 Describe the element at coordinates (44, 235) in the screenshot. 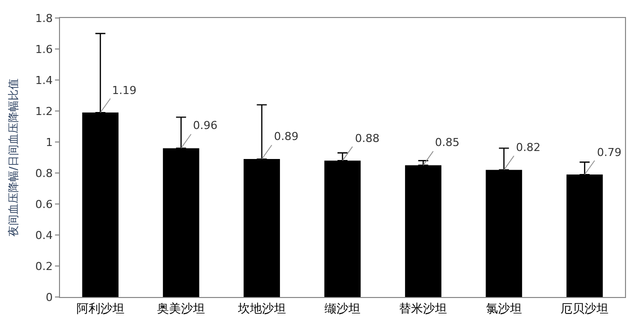

I see `y-tick-label: 0.4` at that location.